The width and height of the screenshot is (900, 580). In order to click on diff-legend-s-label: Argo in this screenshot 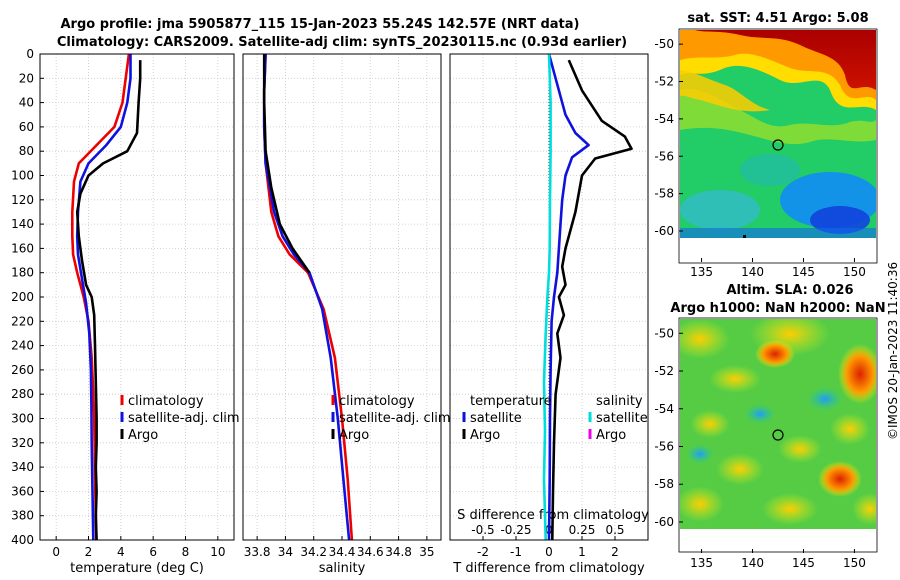, I will do `click(611, 435)`.